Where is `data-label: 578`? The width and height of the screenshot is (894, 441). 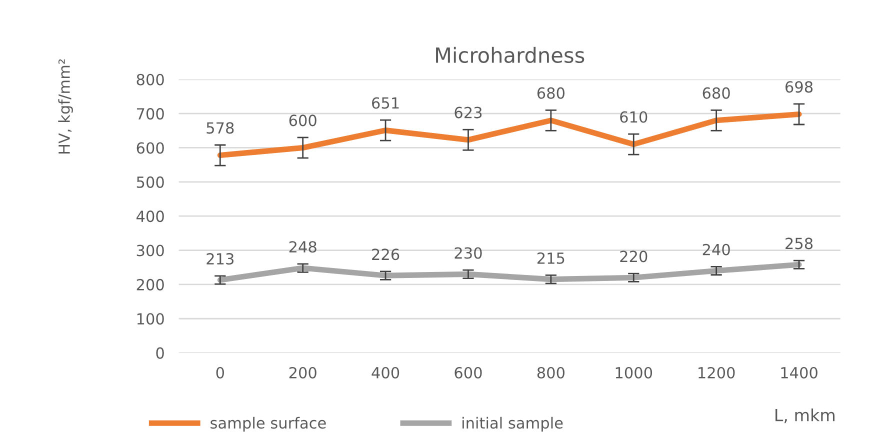 data-label: 578 is located at coordinates (220, 128).